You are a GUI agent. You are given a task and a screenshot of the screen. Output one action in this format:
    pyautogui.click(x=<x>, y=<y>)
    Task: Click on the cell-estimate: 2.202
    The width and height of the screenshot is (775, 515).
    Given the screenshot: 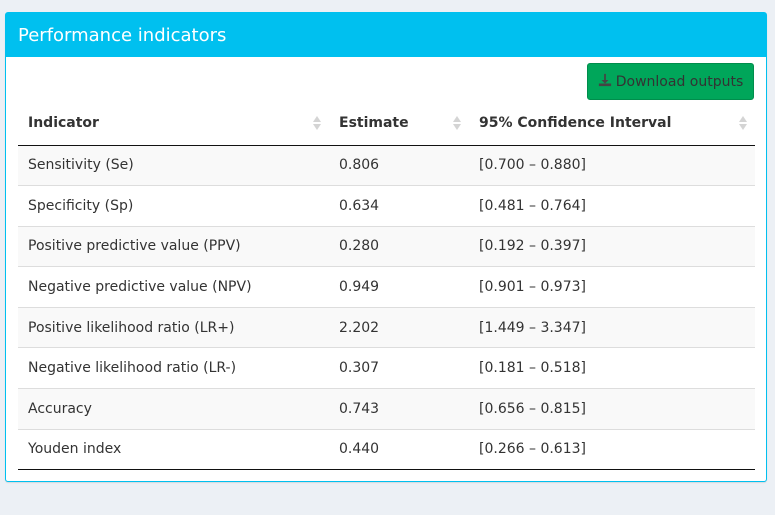 What is the action you would take?
    pyautogui.click(x=399, y=327)
    